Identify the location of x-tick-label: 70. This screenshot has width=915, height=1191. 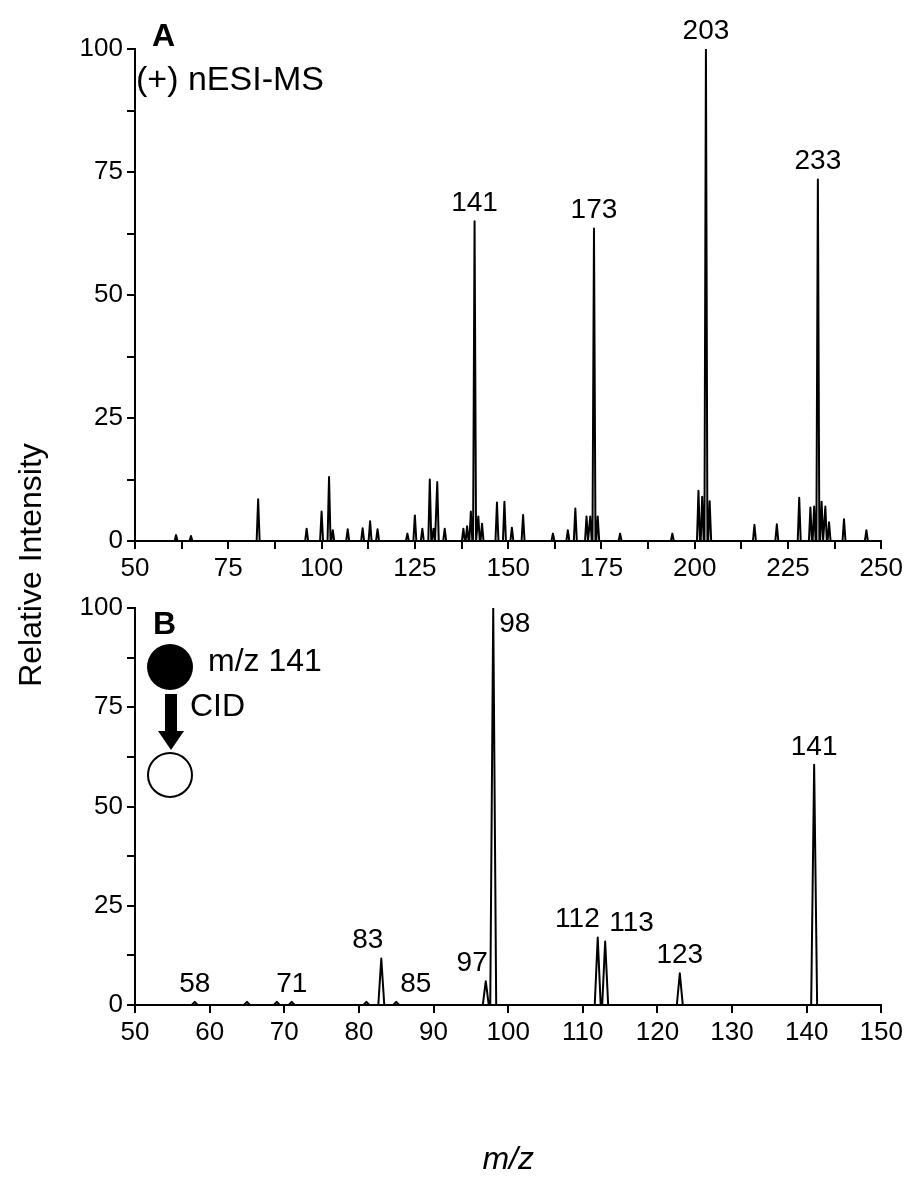
(284, 1030).